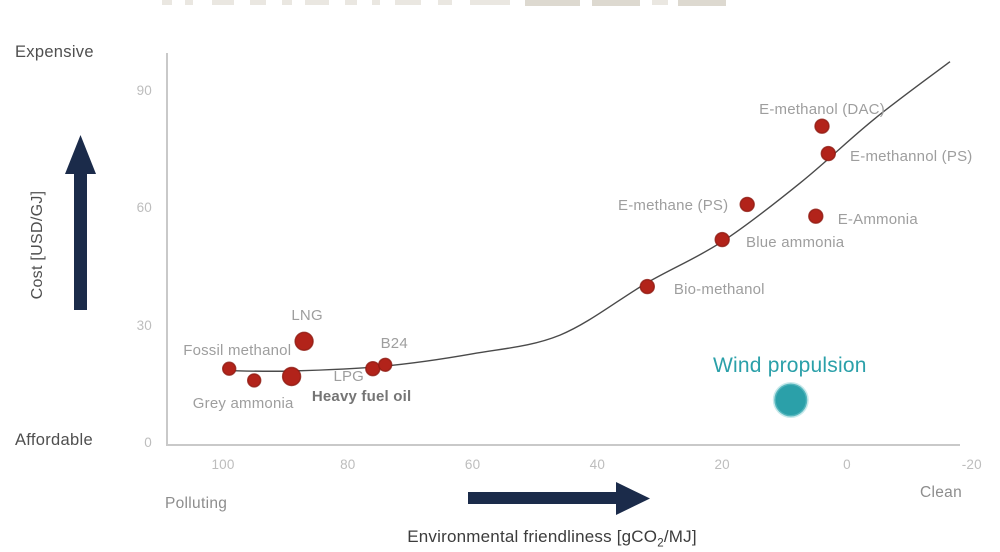 This screenshot has height=552, width=1000. Describe the element at coordinates (747, 204) in the screenshot. I see `dot-e-methane-ps` at that location.